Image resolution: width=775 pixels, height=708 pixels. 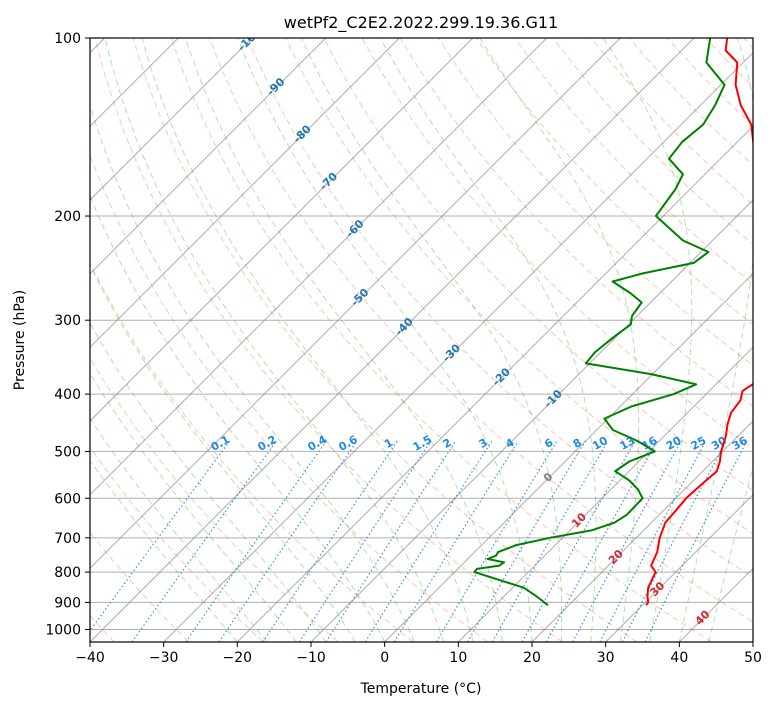 I want to click on y-tick-label: 300, so click(x=67, y=321).